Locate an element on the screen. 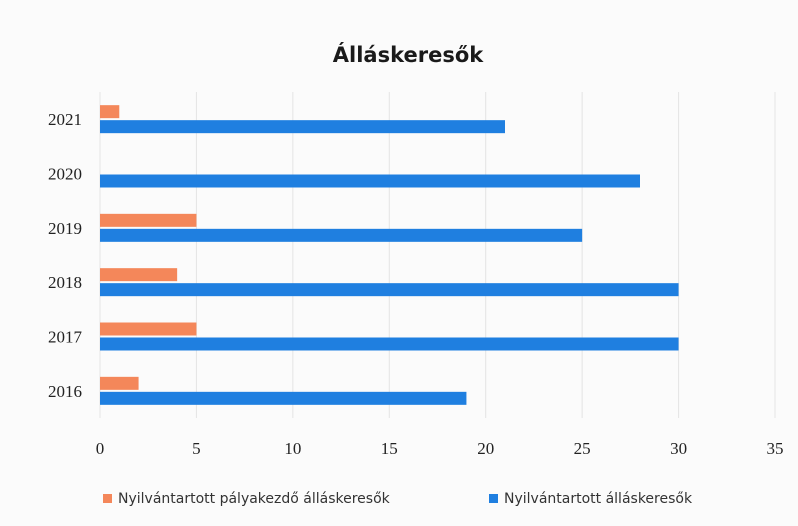 This screenshot has width=798, height=526. bar-palyakezdo-2021 is located at coordinates (110, 112).